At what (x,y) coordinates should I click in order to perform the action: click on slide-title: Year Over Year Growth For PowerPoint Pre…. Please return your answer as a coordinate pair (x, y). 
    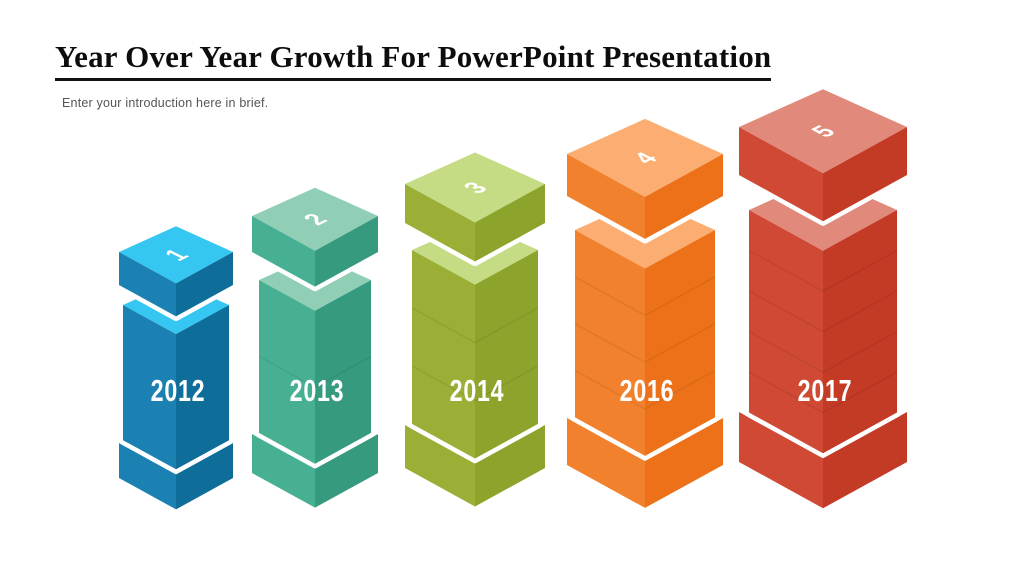
    Looking at the image, I should click on (413, 60).